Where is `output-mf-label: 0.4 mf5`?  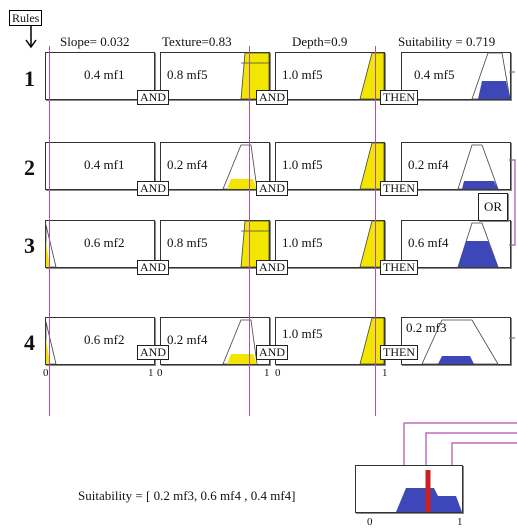
output-mf-label: 0.4 mf5 is located at coordinates (434, 74).